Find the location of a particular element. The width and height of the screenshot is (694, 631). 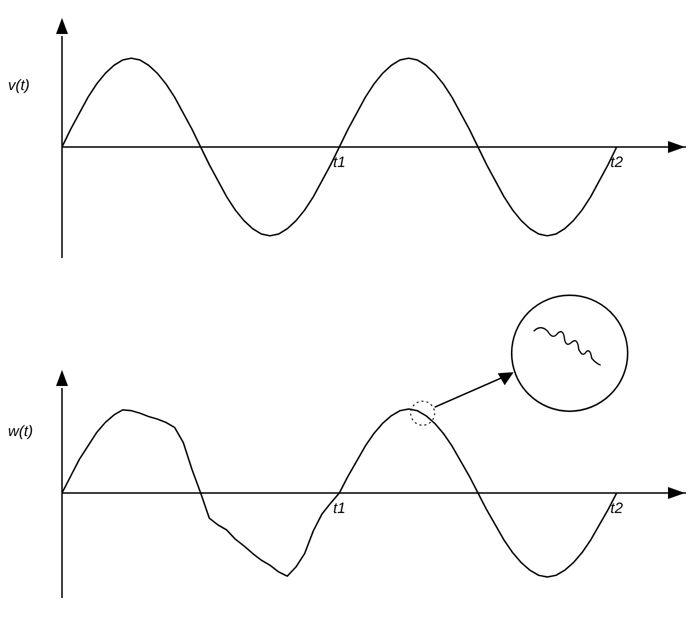

y-axis-title: w(t) is located at coordinates (20, 431).